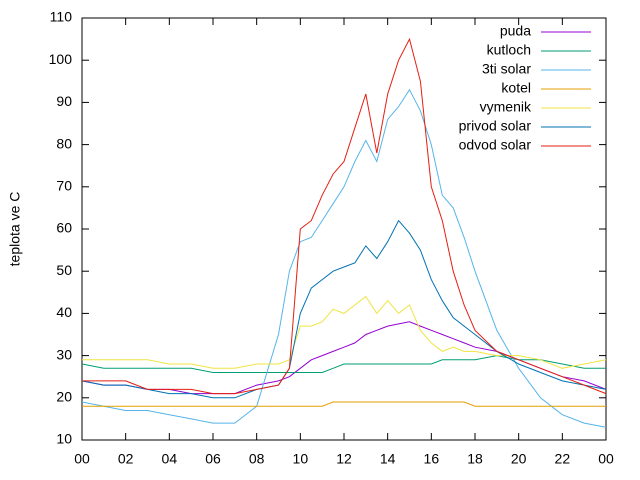 This screenshot has height=480, width=640. I want to click on legend-label: odvod solar, so click(495, 145).